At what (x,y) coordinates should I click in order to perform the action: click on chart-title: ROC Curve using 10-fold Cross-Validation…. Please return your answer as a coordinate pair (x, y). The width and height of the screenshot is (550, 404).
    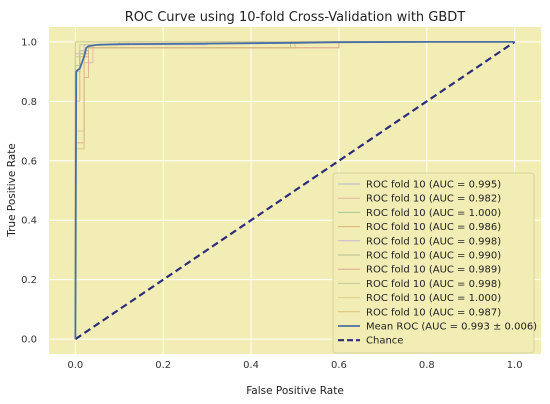
    Looking at the image, I should click on (295, 17).